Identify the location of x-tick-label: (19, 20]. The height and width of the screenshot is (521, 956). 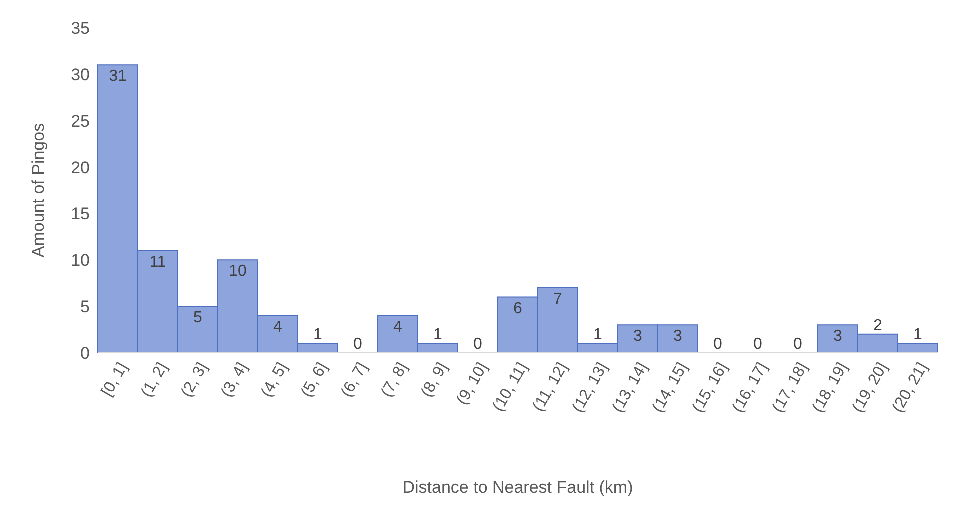
(870, 388).